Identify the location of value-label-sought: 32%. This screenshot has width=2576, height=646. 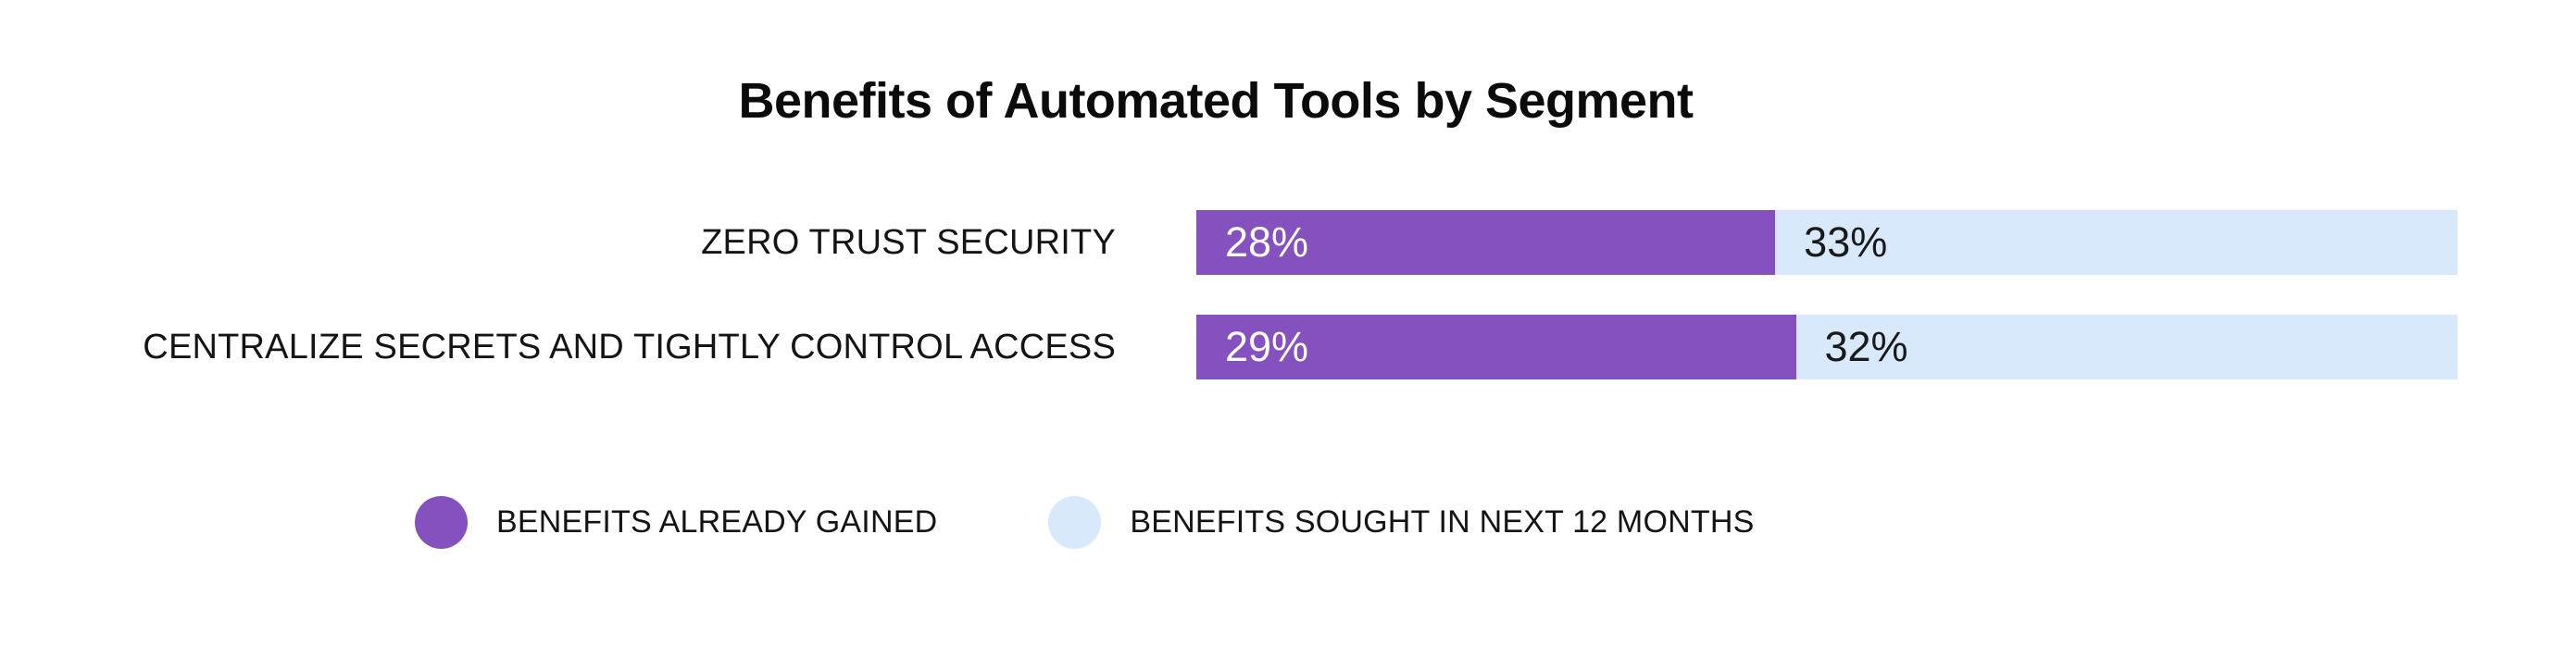
(1866, 347).